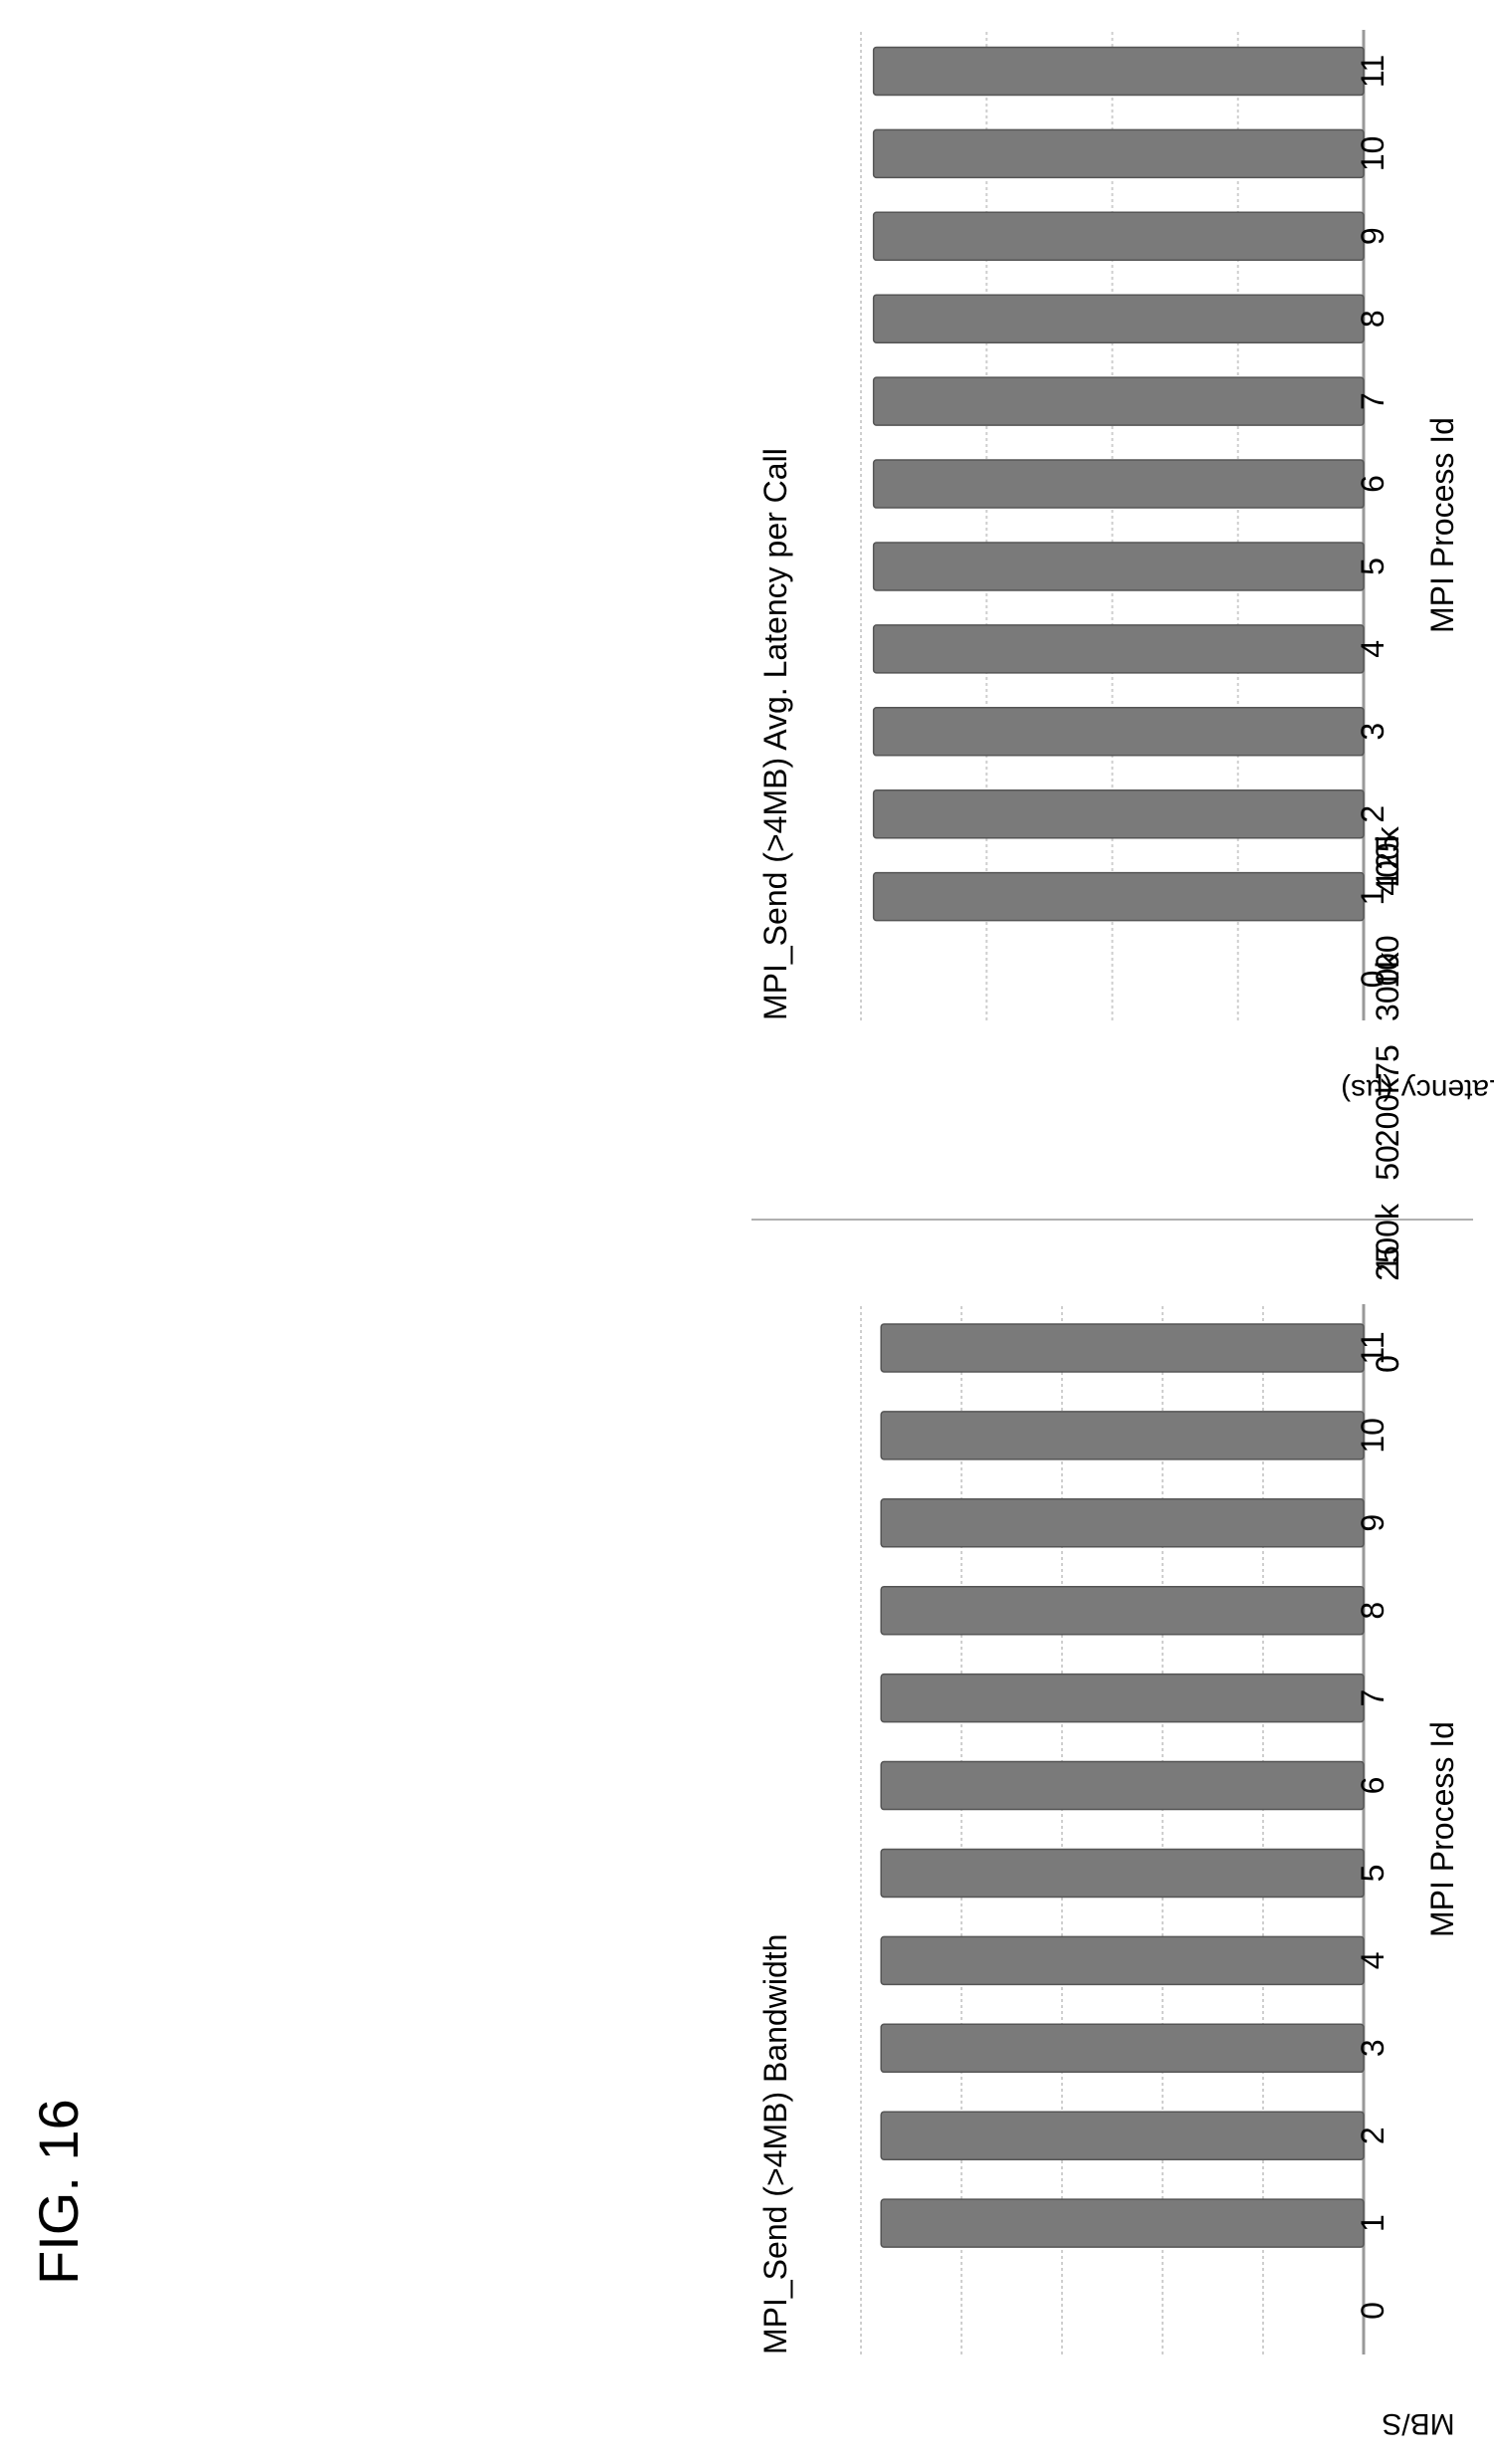 The width and height of the screenshot is (1494, 2464). Describe the element at coordinates (775, 2144) in the screenshot. I see `chart-title: MPI_Send (>4MB) Bandwidth` at that location.